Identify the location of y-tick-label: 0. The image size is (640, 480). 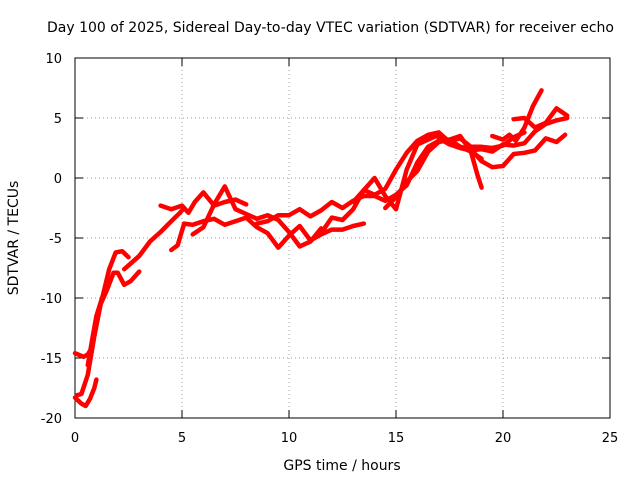
(58, 179).